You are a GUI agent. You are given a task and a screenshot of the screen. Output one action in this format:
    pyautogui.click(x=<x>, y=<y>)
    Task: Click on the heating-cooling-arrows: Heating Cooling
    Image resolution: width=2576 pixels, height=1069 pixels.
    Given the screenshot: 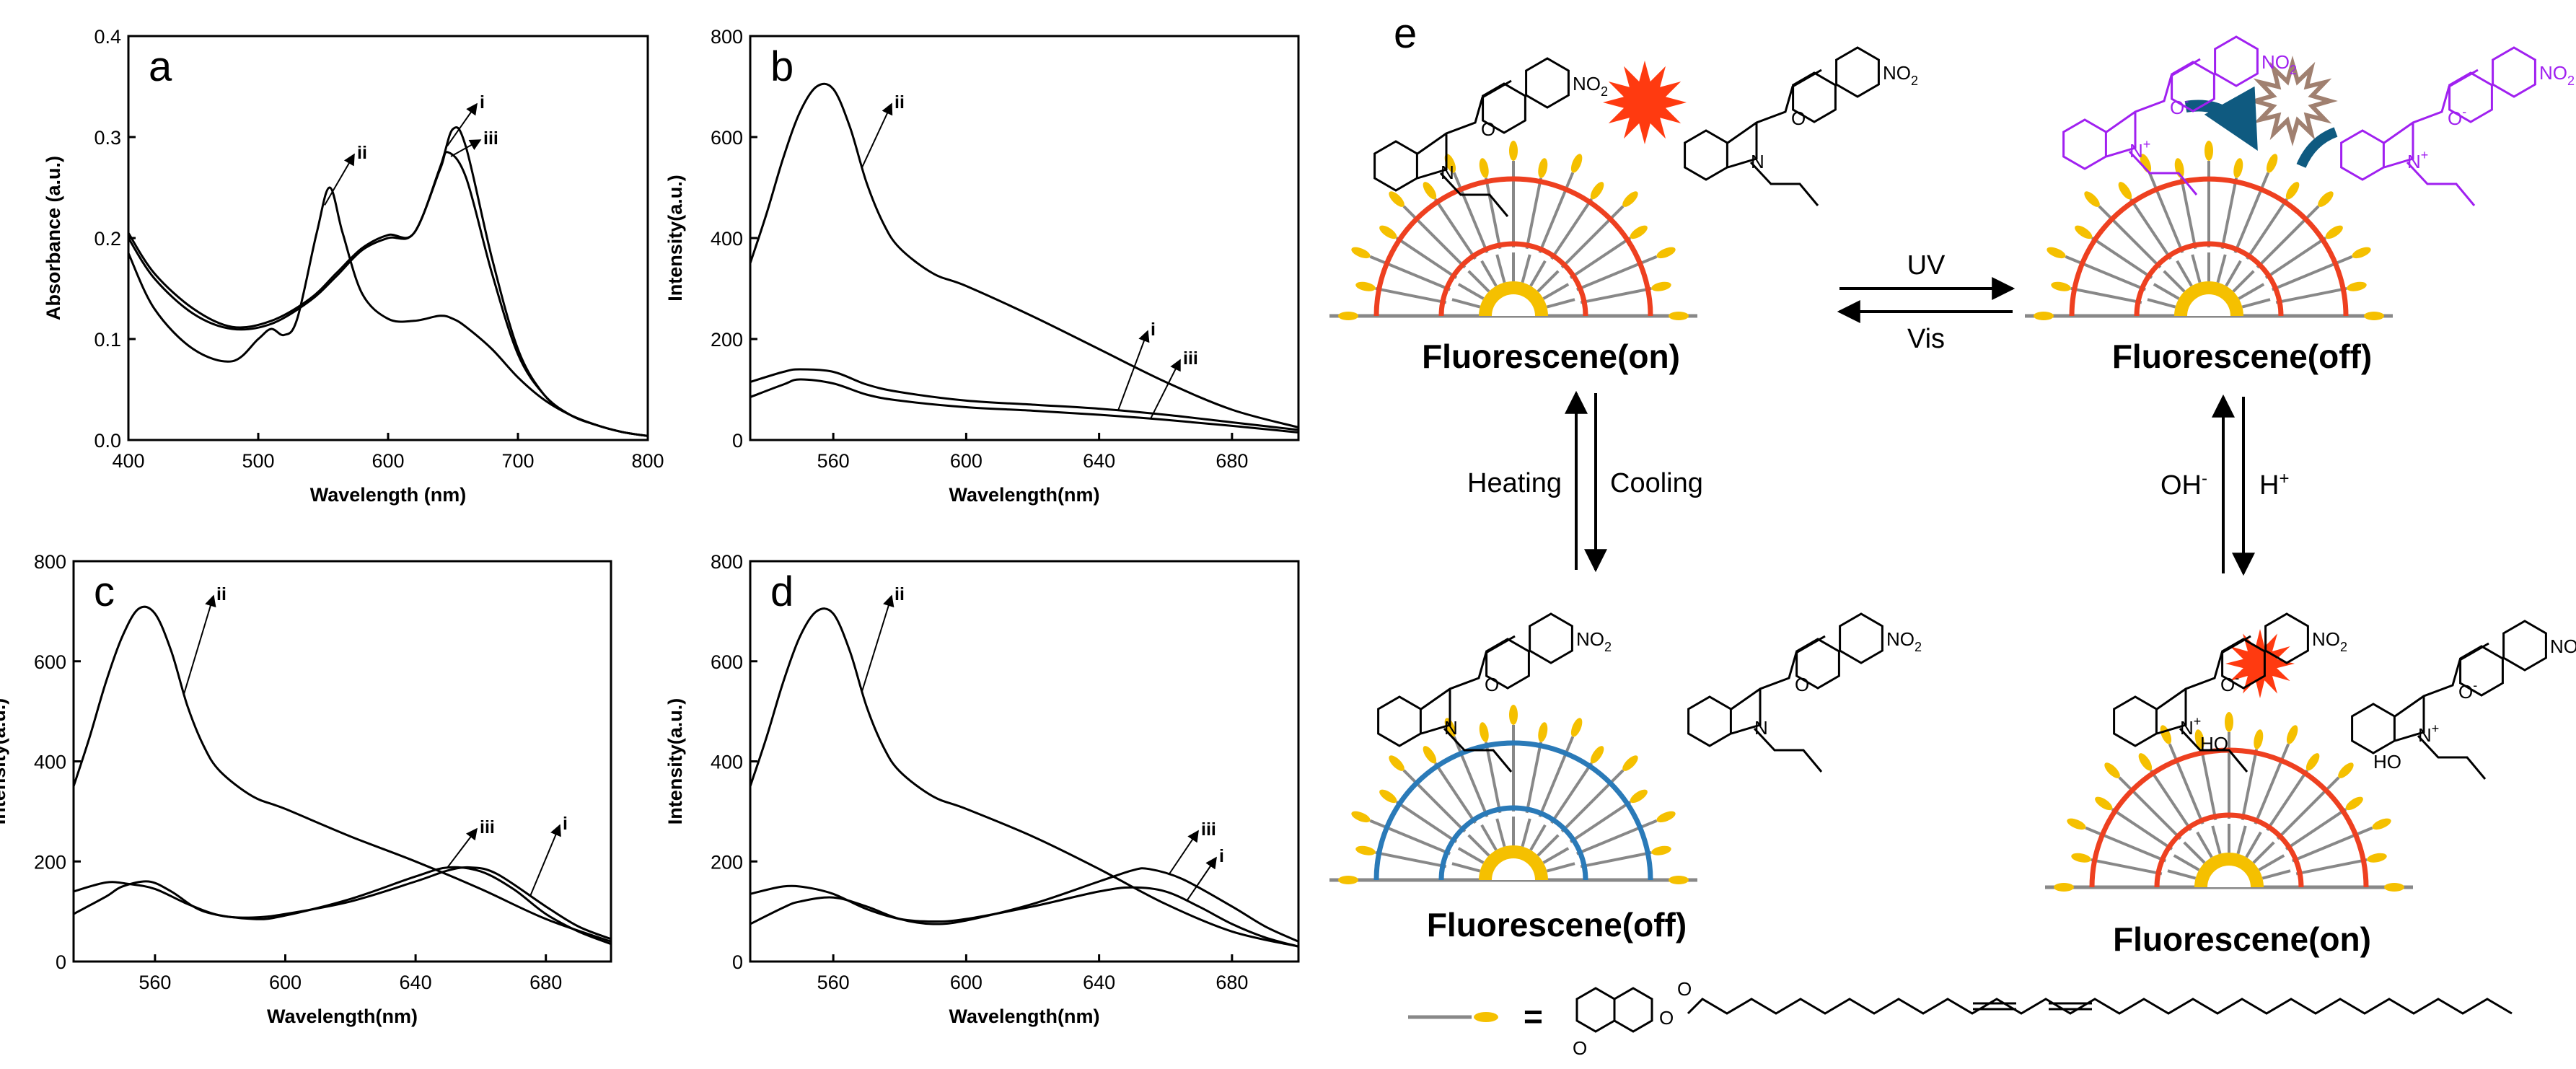 What is the action you would take?
    pyautogui.click(x=1585, y=481)
    